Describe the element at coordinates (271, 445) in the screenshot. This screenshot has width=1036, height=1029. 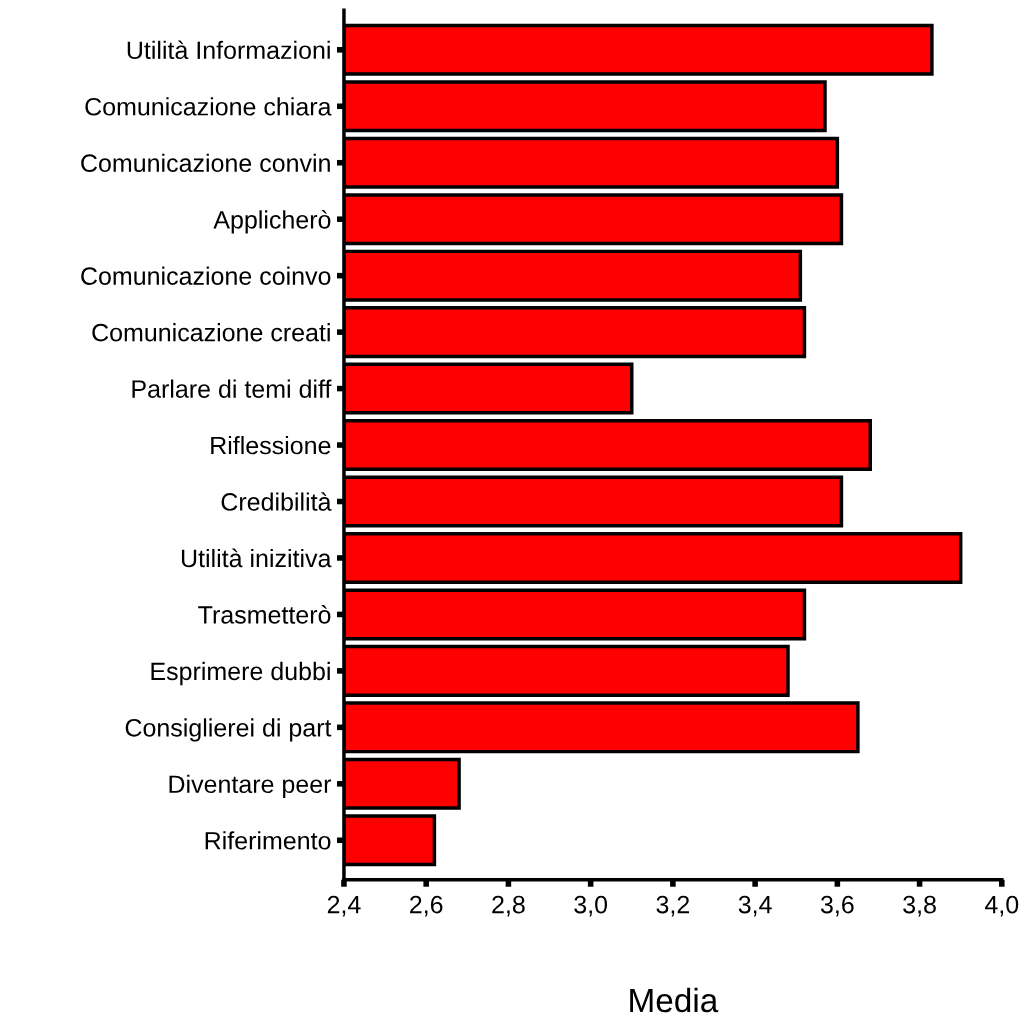
I see `y-tick-label: Riflessione` at that location.